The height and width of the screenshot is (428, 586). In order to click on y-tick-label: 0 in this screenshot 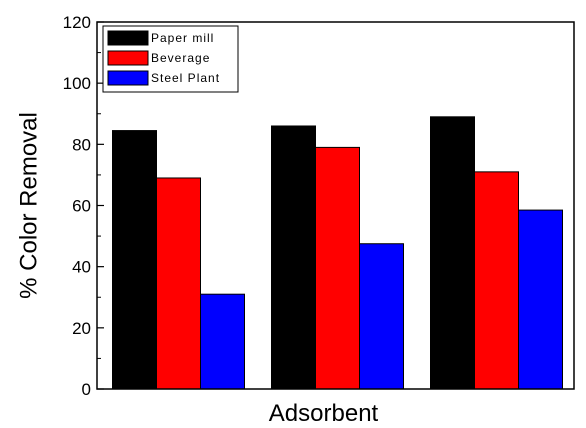, I will do `click(86, 389)`.